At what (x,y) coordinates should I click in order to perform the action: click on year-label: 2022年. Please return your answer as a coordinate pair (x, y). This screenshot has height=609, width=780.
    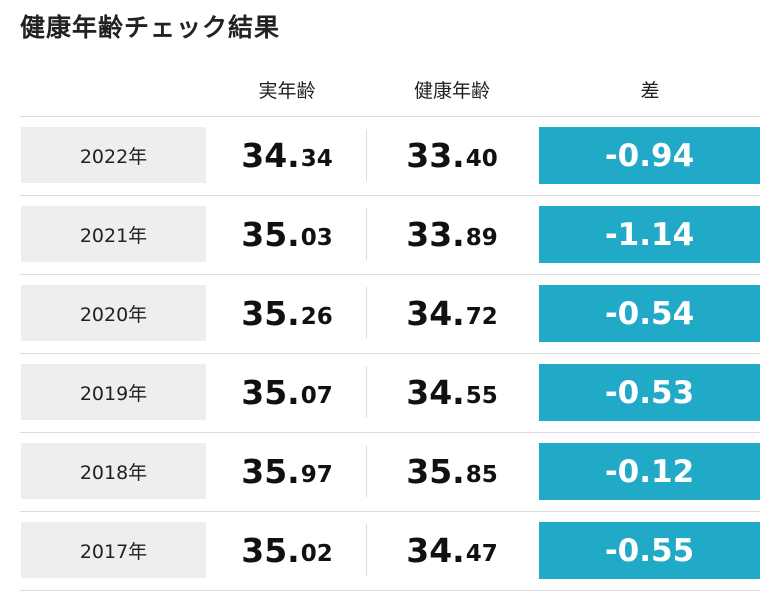
    Looking at the image, I should click on (113, 155).